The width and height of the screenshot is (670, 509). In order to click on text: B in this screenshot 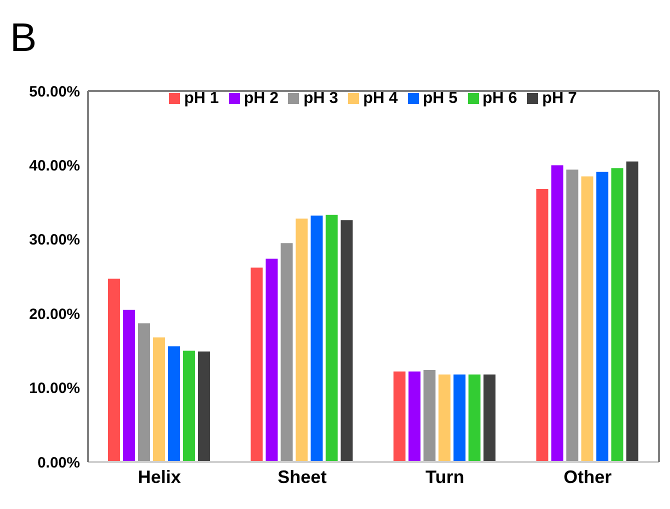, I will do `click(23, 38)`.